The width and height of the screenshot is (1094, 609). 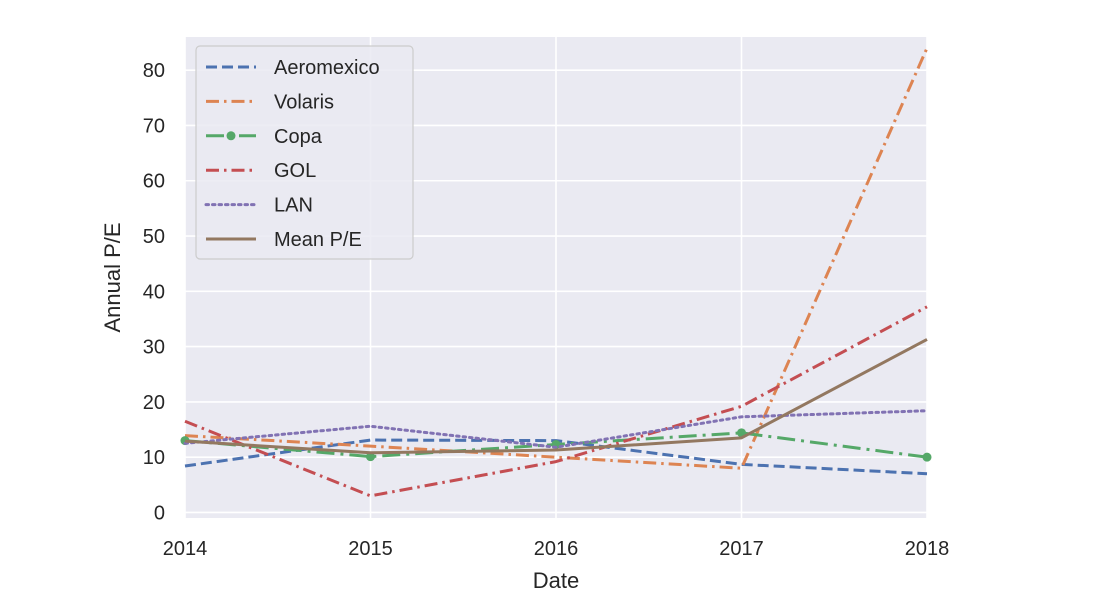 I want to click on y-tick-label: 50, so click(x=154, y=237).